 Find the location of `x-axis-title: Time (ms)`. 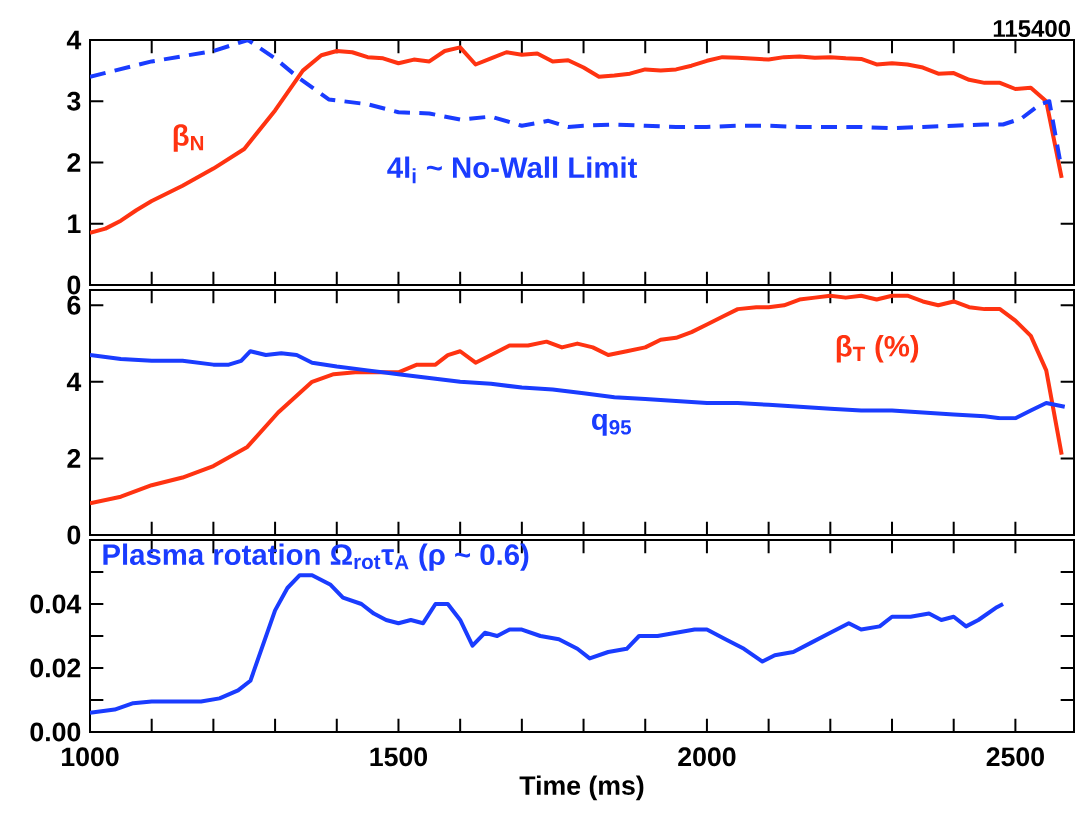

x-axis-title: Time (ms) is located at coordinates (581, 788).